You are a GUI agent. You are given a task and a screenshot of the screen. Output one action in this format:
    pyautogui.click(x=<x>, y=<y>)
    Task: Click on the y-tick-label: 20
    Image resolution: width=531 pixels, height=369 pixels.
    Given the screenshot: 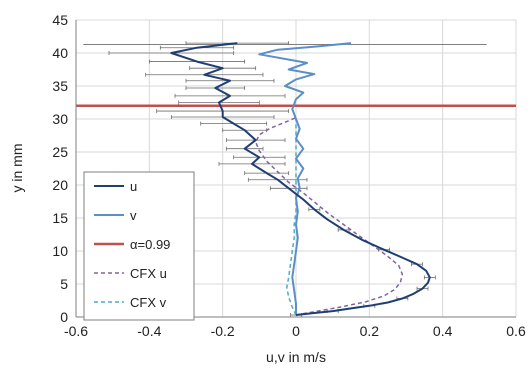 What is the action you would take?
    pyautogui.click(x=60, y=185)
    